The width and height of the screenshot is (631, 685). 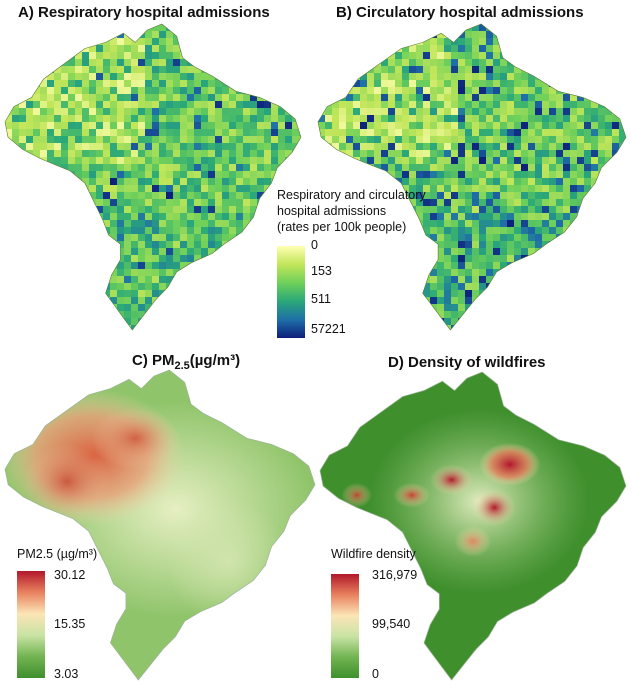 What do you see at coordinates (351, 195) in the screenshot?
I see `admissions-legend-line-1: Respiratory and circulatory` at bounding box center [351, 195].